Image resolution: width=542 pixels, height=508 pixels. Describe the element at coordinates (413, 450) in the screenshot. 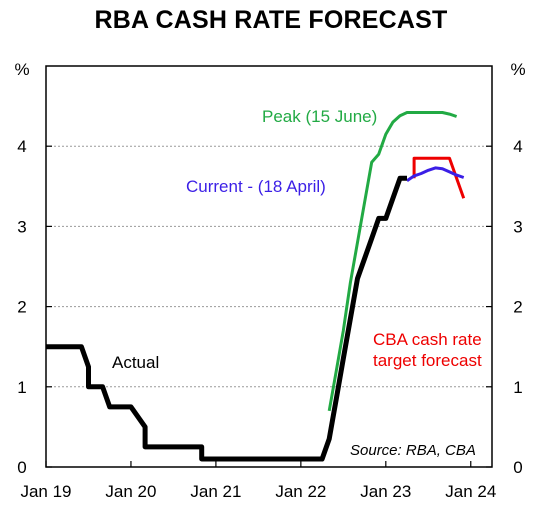

I see `source-note: Source: RBA, CBA` at that location.